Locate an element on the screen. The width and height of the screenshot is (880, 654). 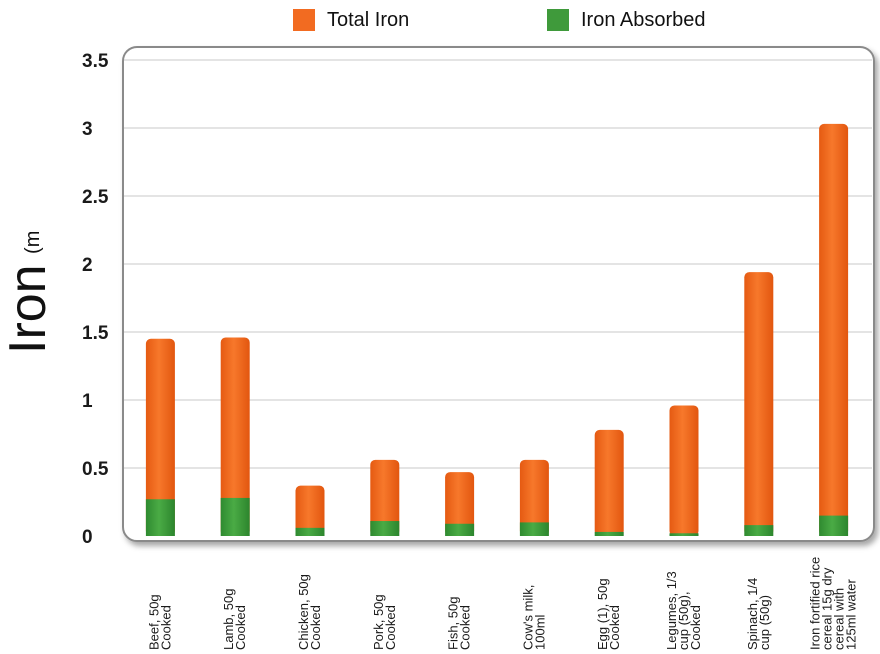
legend-label-iron-absorbed: Iron Absorbed is located at coordinates (643, 19).